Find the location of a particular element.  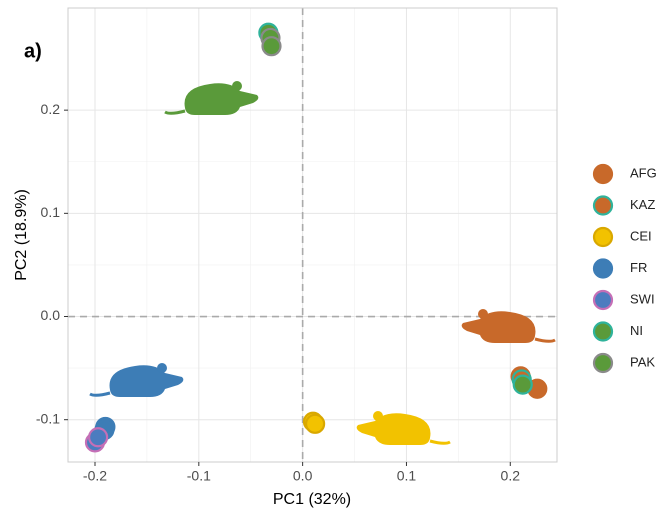

x-tick-label: 0.0 is located at coordinates (303, 476).